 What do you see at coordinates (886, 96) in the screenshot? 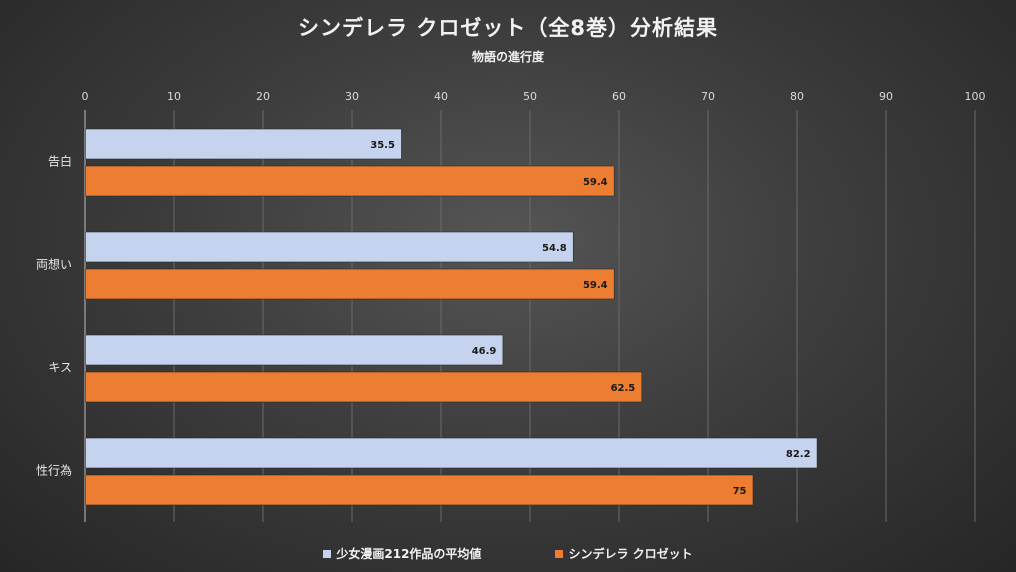
I see `x-tick-label: 90` at bounding box center [886, 96].